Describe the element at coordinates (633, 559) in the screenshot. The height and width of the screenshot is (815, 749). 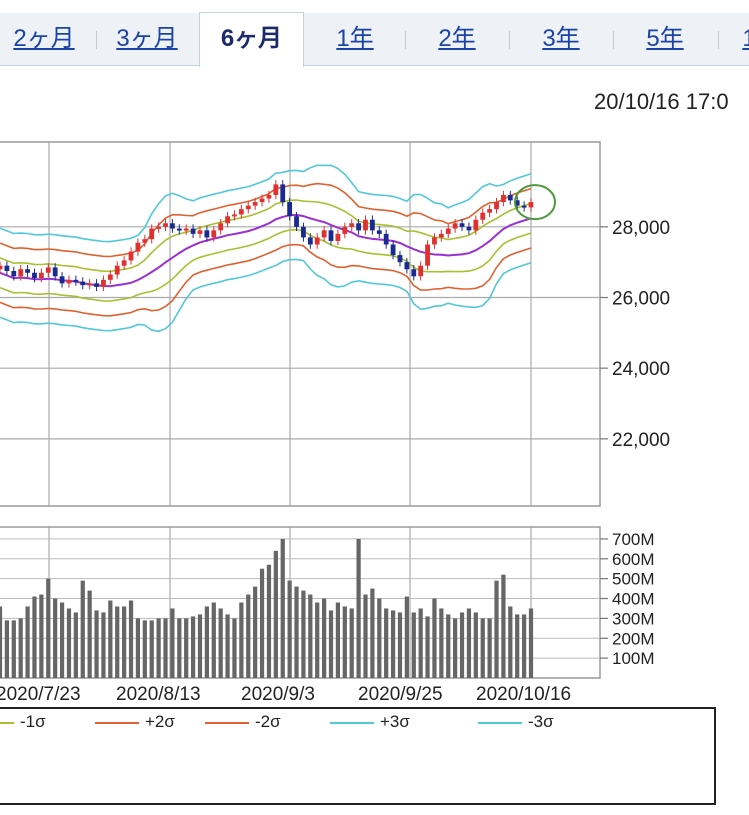
I see `volume-tick-label: 600M` at that location.